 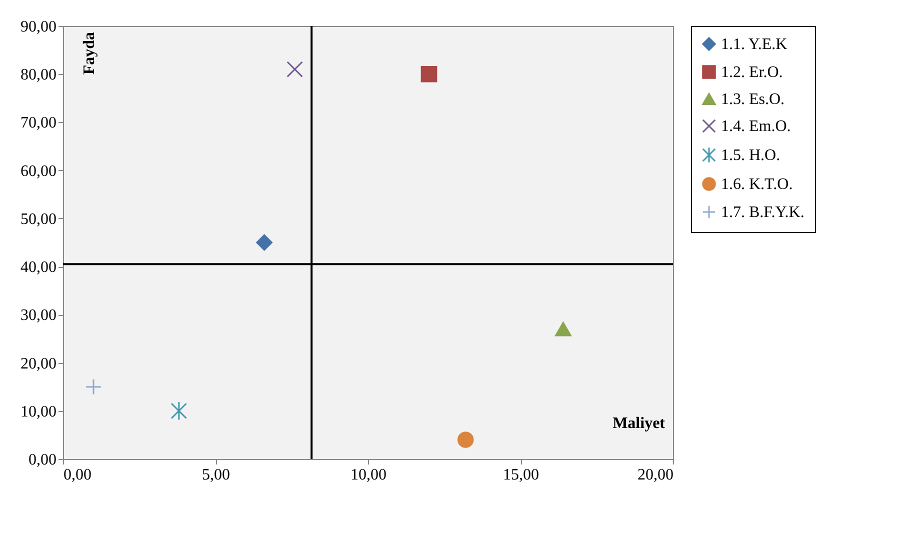 What do you see at coordinates (756, 126) in the screenshot?
I see `legend-label: 1.4. Em.O.` at bounding box center [756, 126].